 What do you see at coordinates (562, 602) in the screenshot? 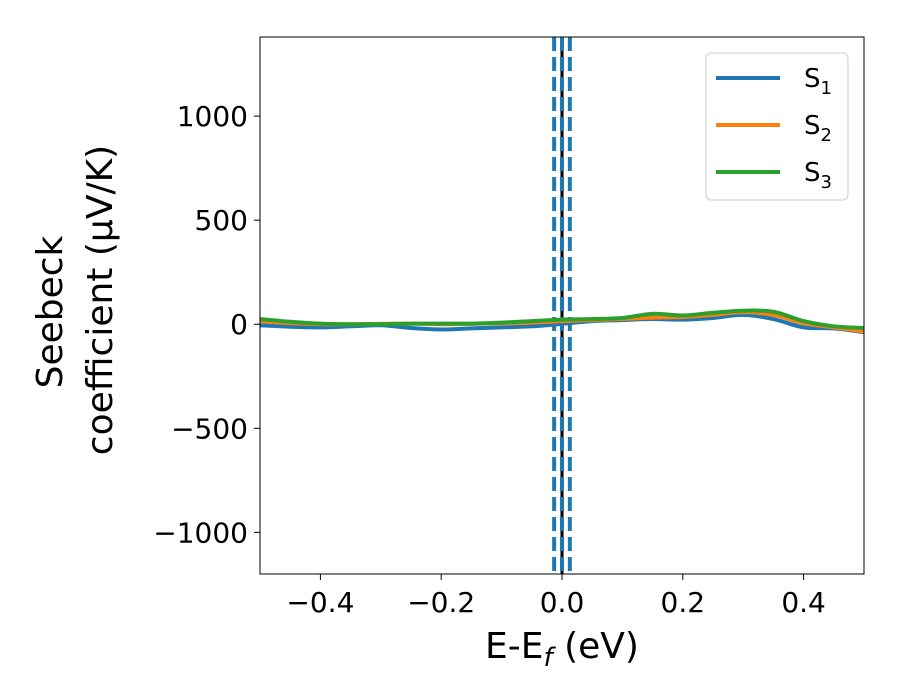
I see `x-tick-label: 0.0` at bounding box center [562, 602].